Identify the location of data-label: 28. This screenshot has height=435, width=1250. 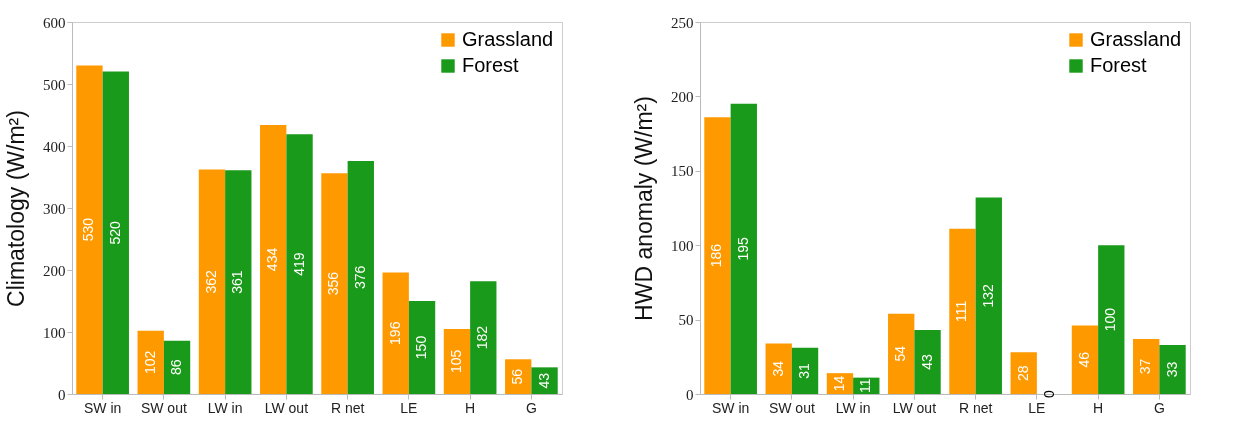
(1022, 373).